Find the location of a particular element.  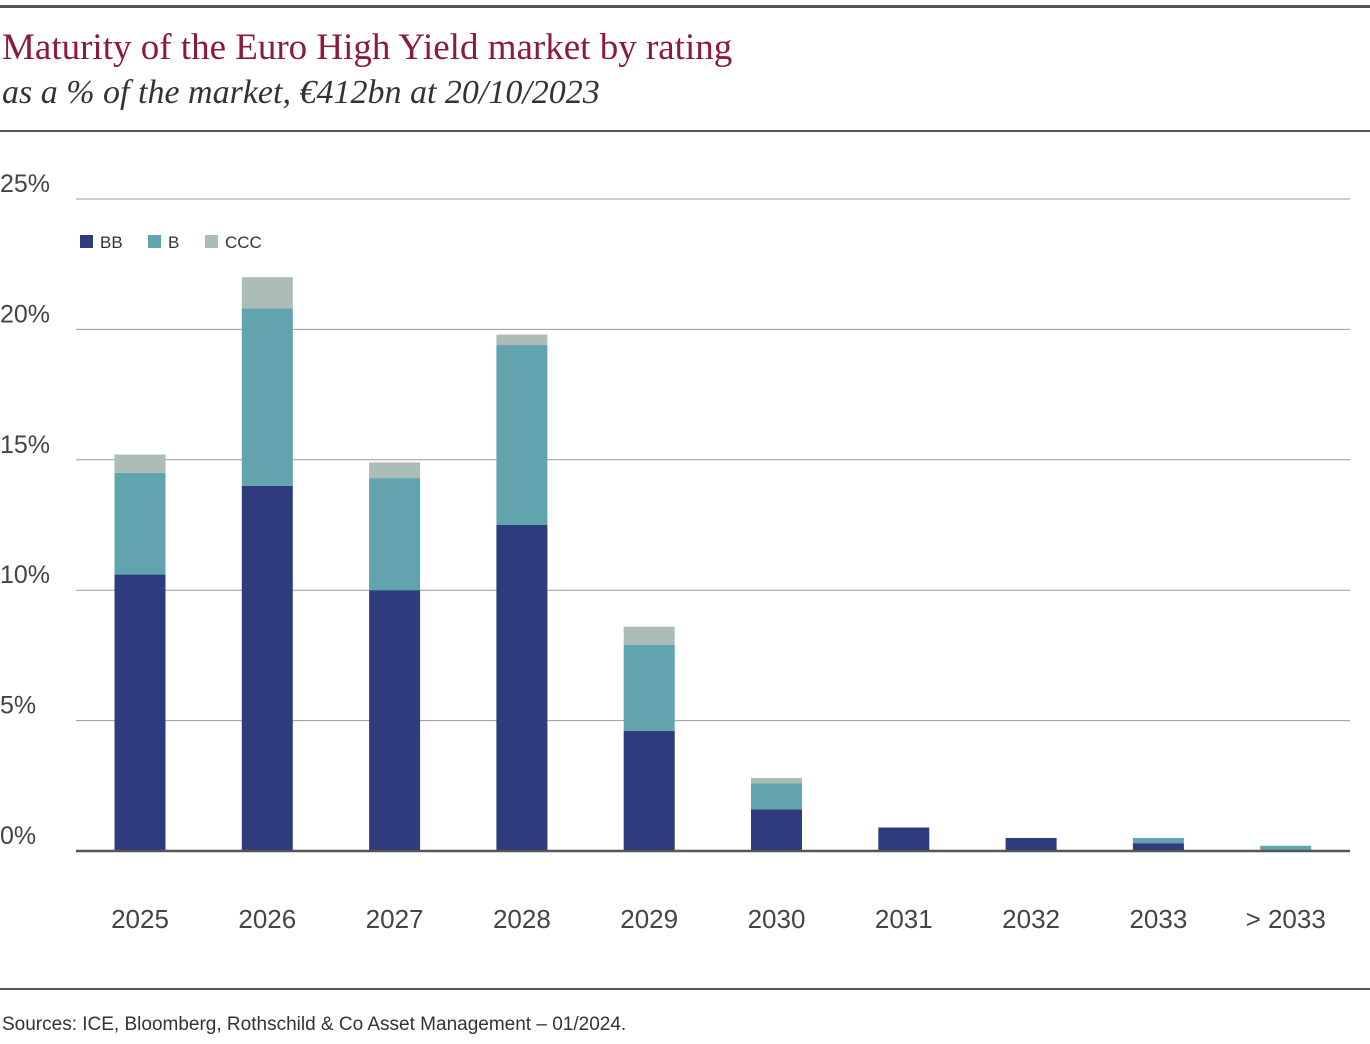

legend-label-b: B is located at coordinates (173, 242).